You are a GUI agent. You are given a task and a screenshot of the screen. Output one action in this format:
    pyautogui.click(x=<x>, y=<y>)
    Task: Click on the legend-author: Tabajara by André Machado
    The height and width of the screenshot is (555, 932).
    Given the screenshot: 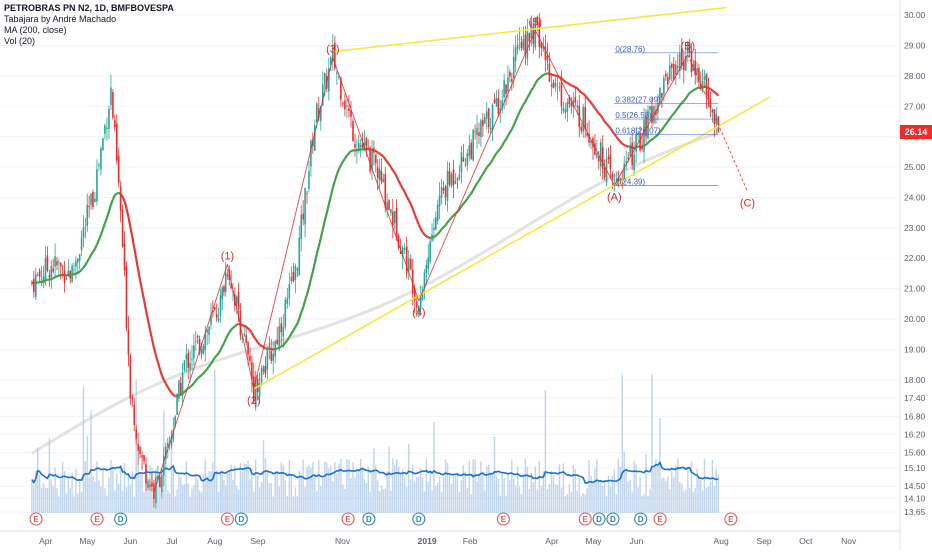 What is the action you would take?
    pyautogui.click(x=89, y=19)
    